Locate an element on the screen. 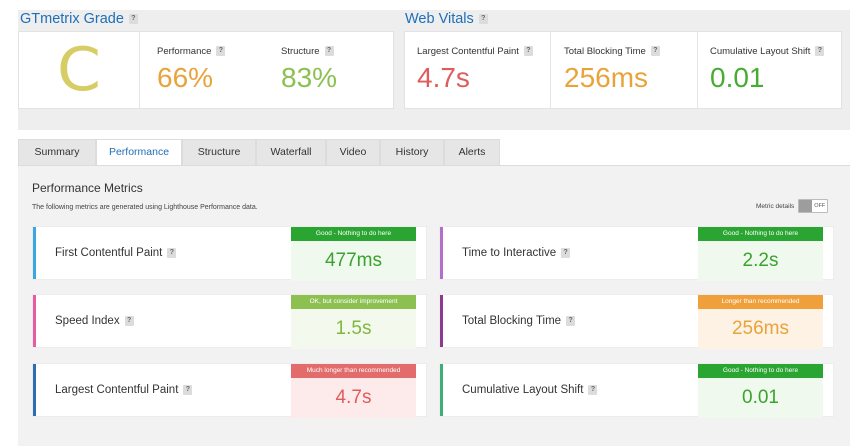 The width and height of the screenshot is (856, 446). metric-badge: Longer than recommended 256ms is located at coordinates (760, 322).